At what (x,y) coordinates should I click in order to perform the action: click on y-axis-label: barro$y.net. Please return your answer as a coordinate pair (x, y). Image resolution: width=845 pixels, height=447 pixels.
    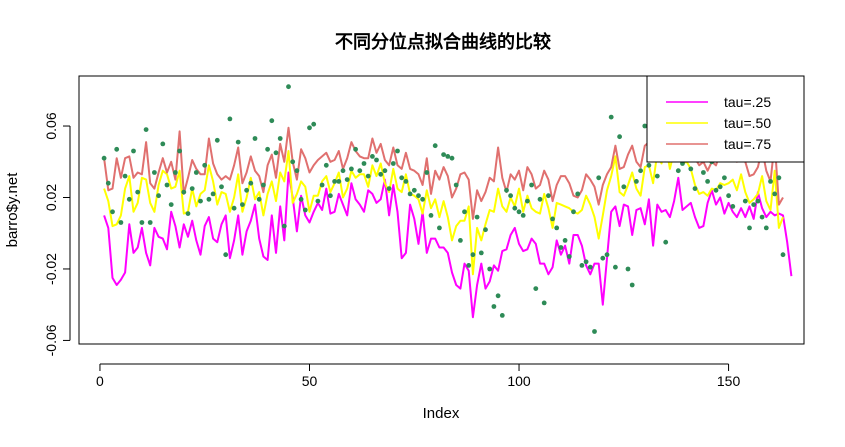
    Looking at the image, I should click on (12, 210).